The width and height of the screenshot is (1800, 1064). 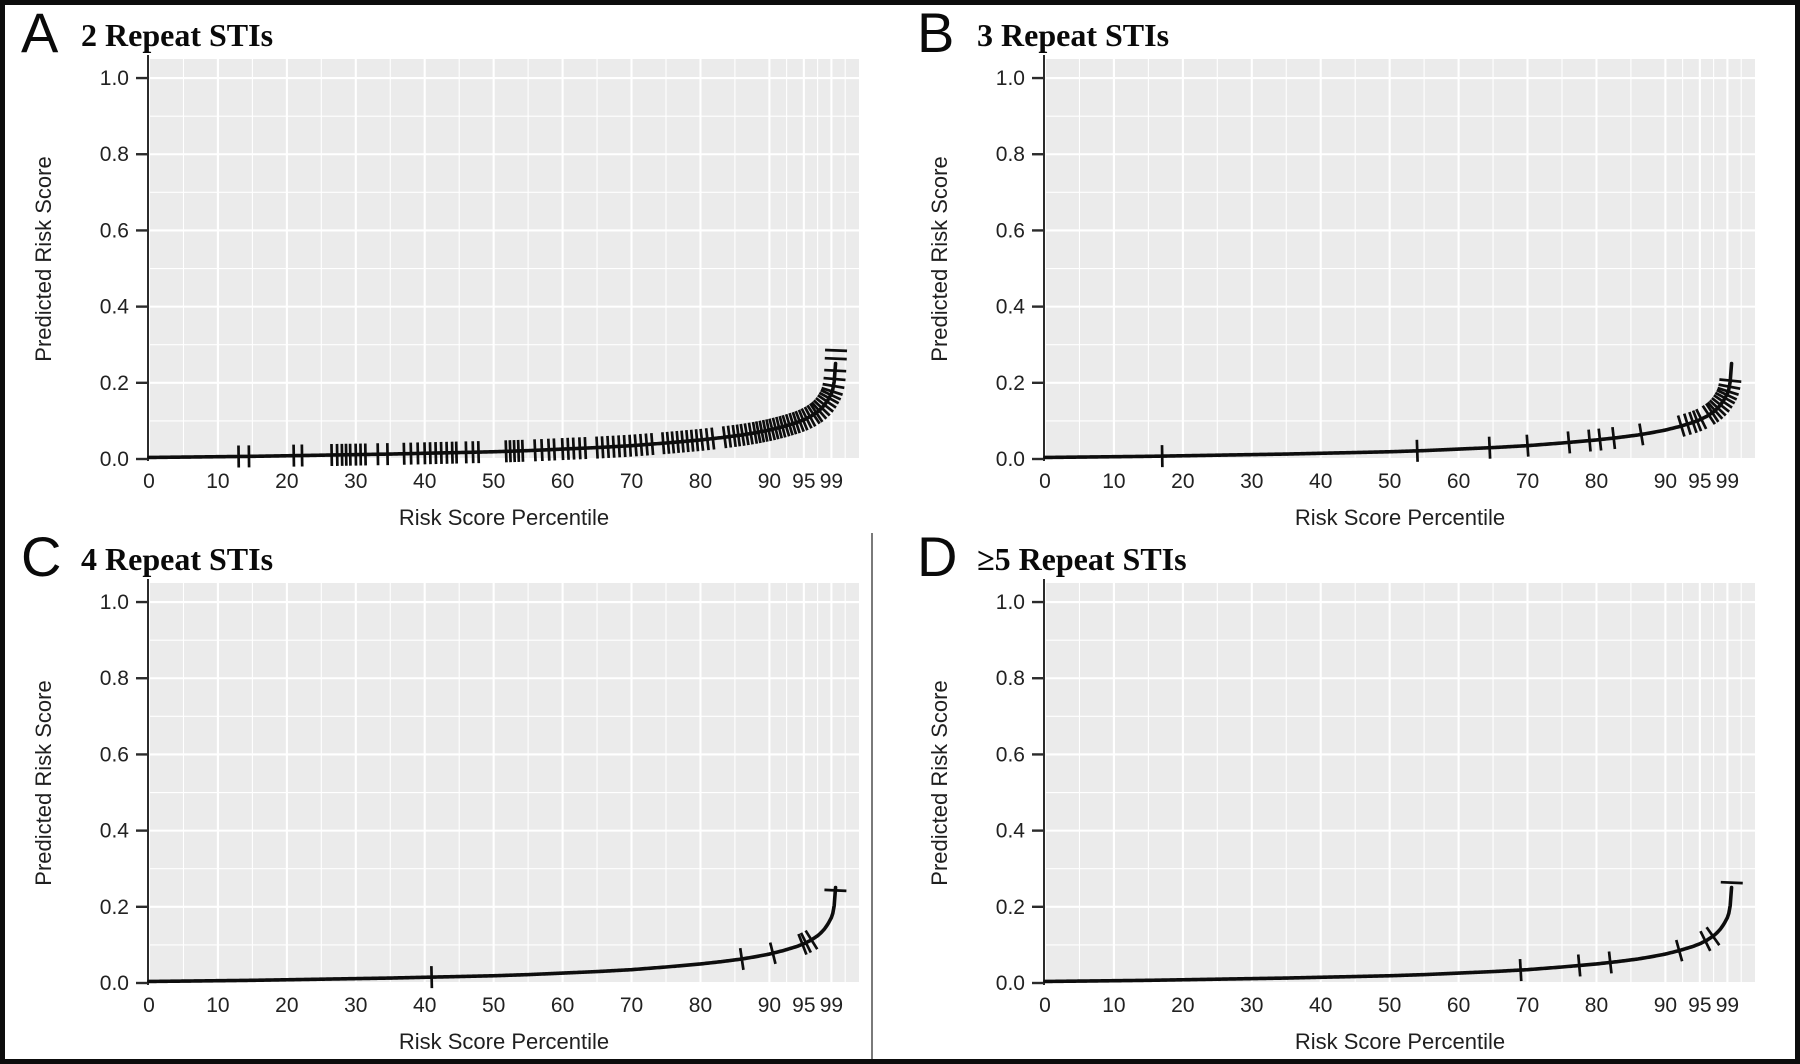 What do you see at coordinates (41, 556) in the screenshot?
I see `panel-c-letter: C` at bounding box center [41, 556].